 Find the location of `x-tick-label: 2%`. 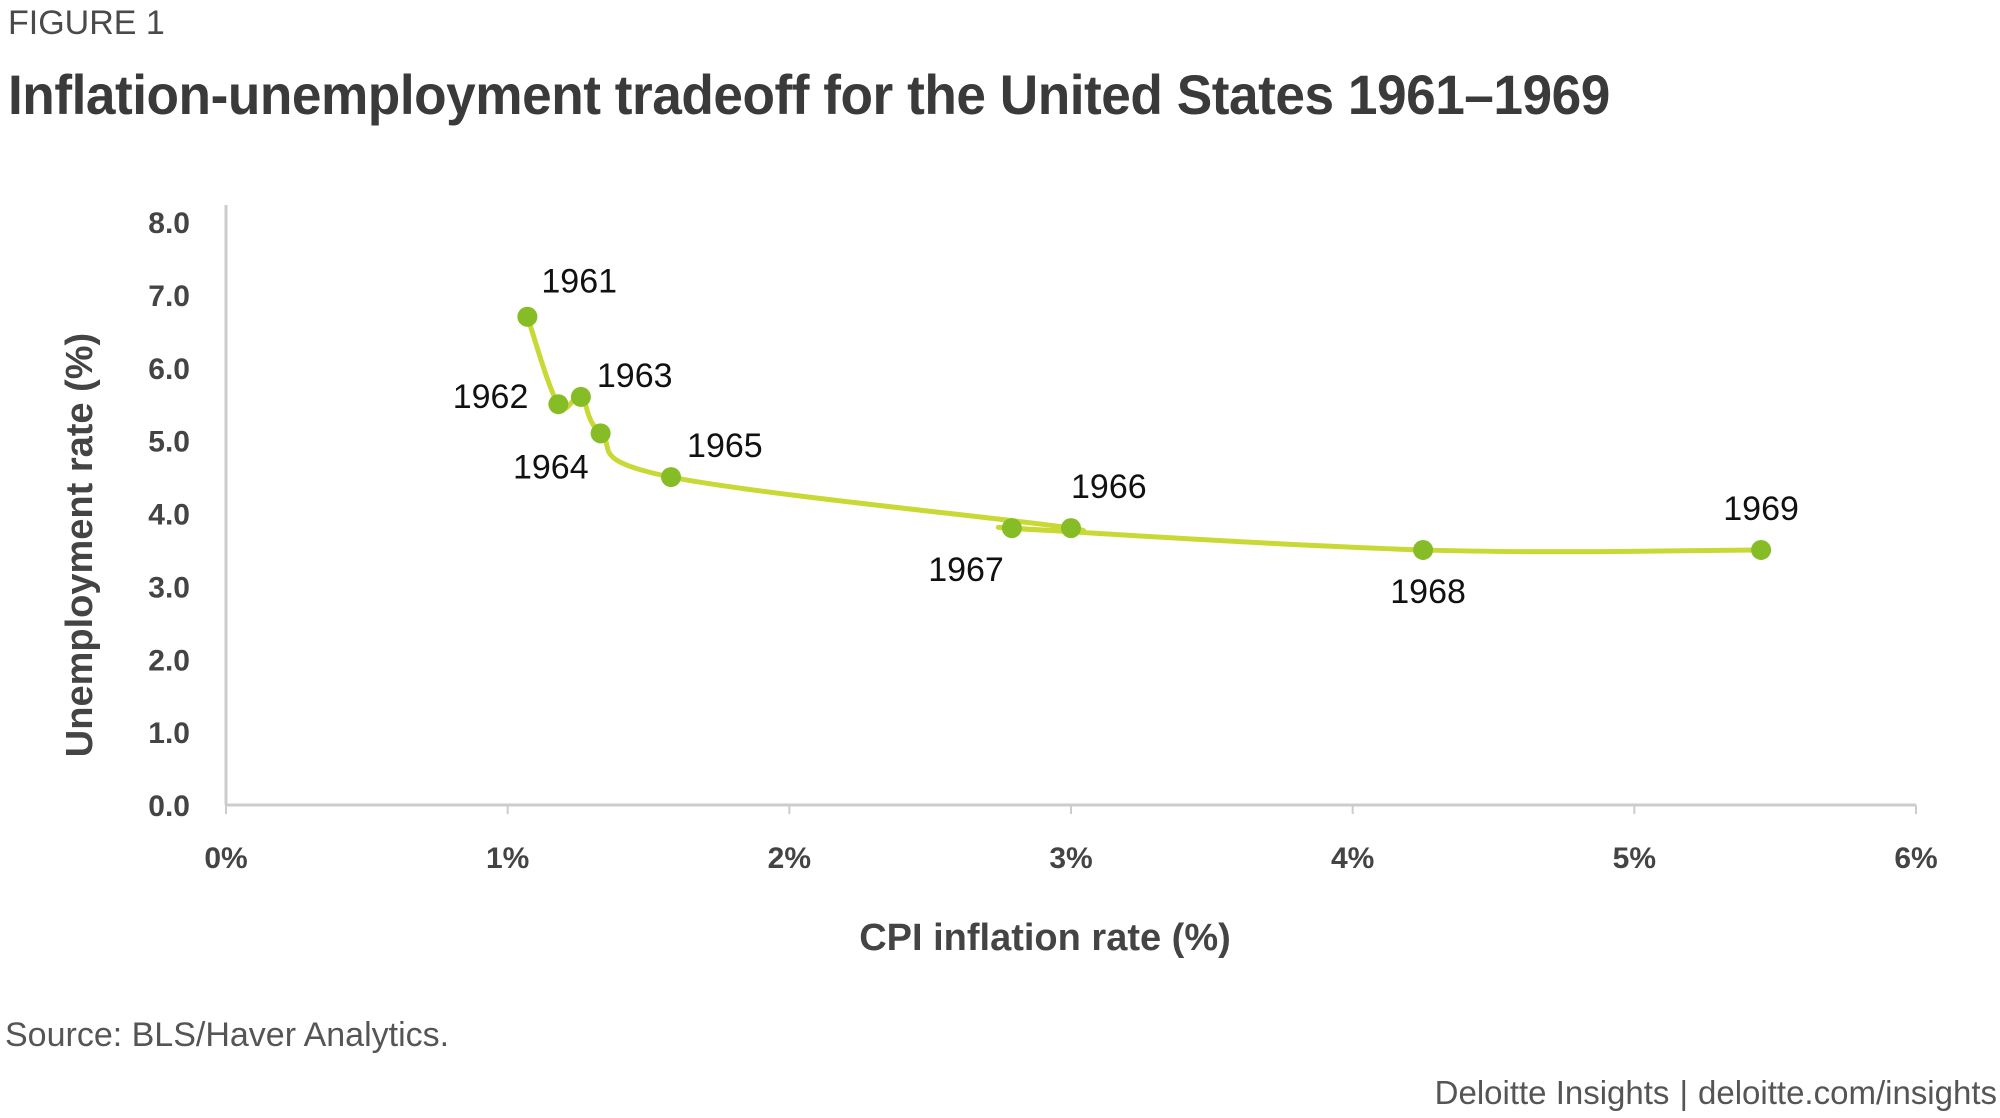

x-tick-label: 2% is located at coordinates (789, 858).